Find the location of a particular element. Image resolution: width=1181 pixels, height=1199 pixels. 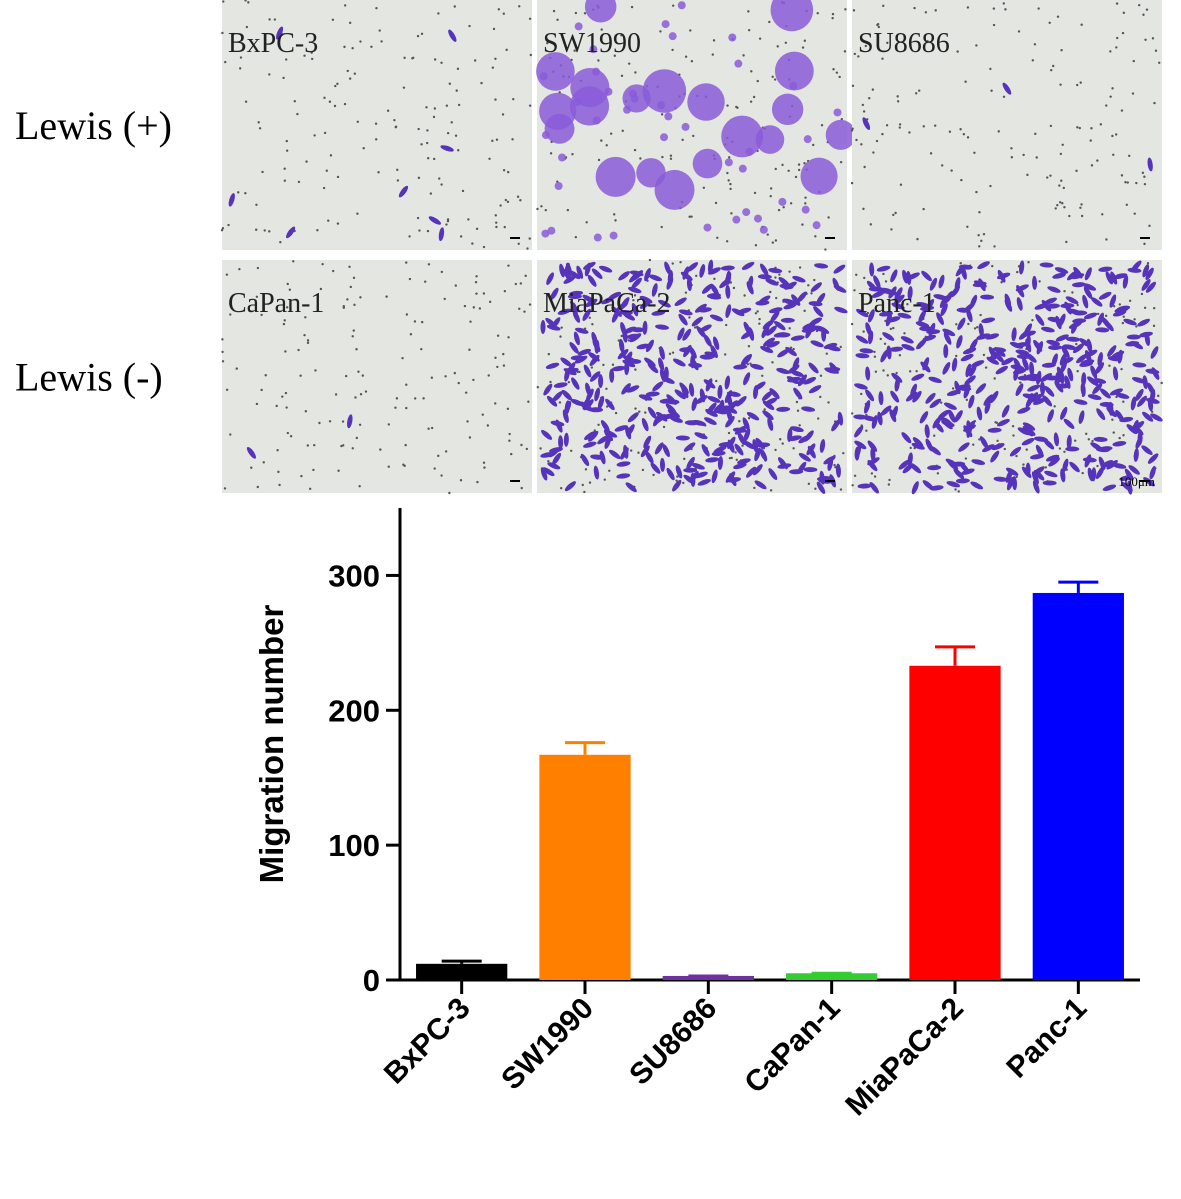

panel-label: SW1990 is located at coordinates (592, 43).